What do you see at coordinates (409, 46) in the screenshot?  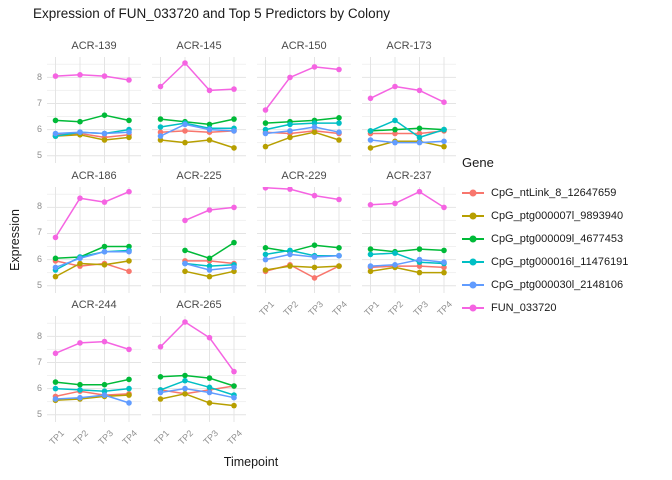 I see `facet-title: ACR-173` at bounding box center [409, 46].